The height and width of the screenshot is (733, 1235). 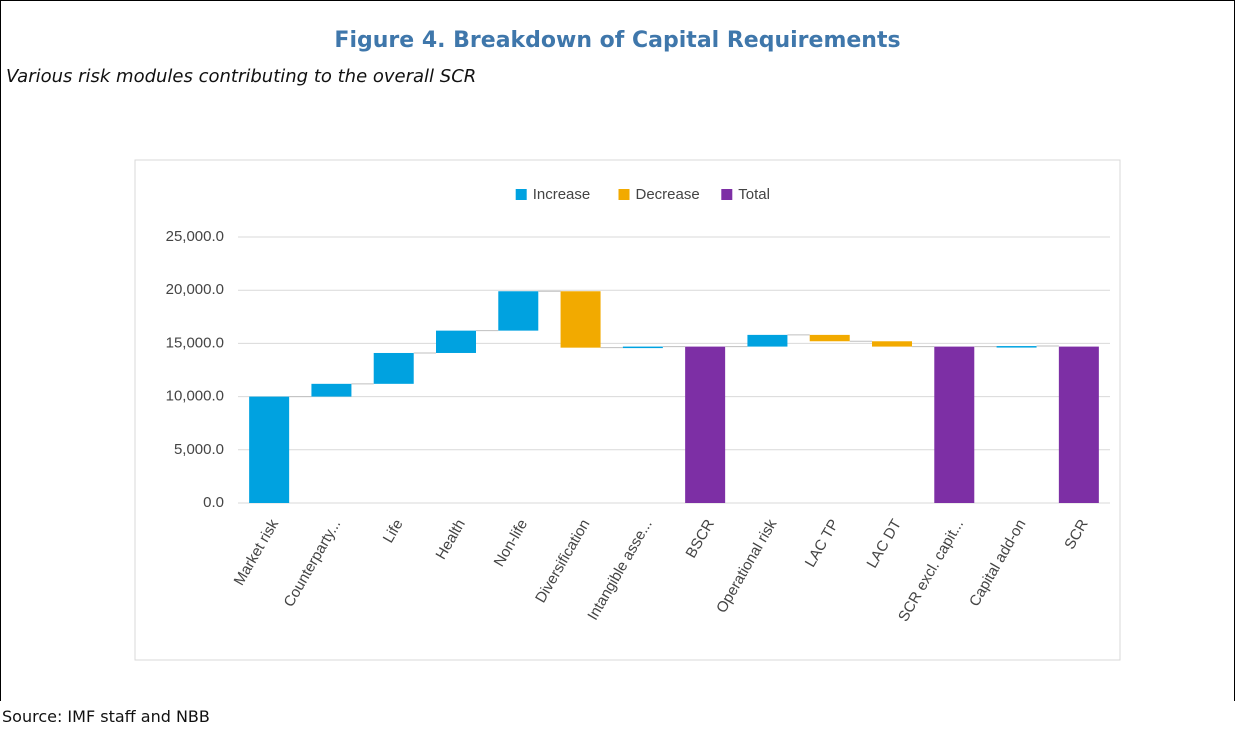 I want to click on y-tick-label: 5,000.0, so click(x=199, y=449).